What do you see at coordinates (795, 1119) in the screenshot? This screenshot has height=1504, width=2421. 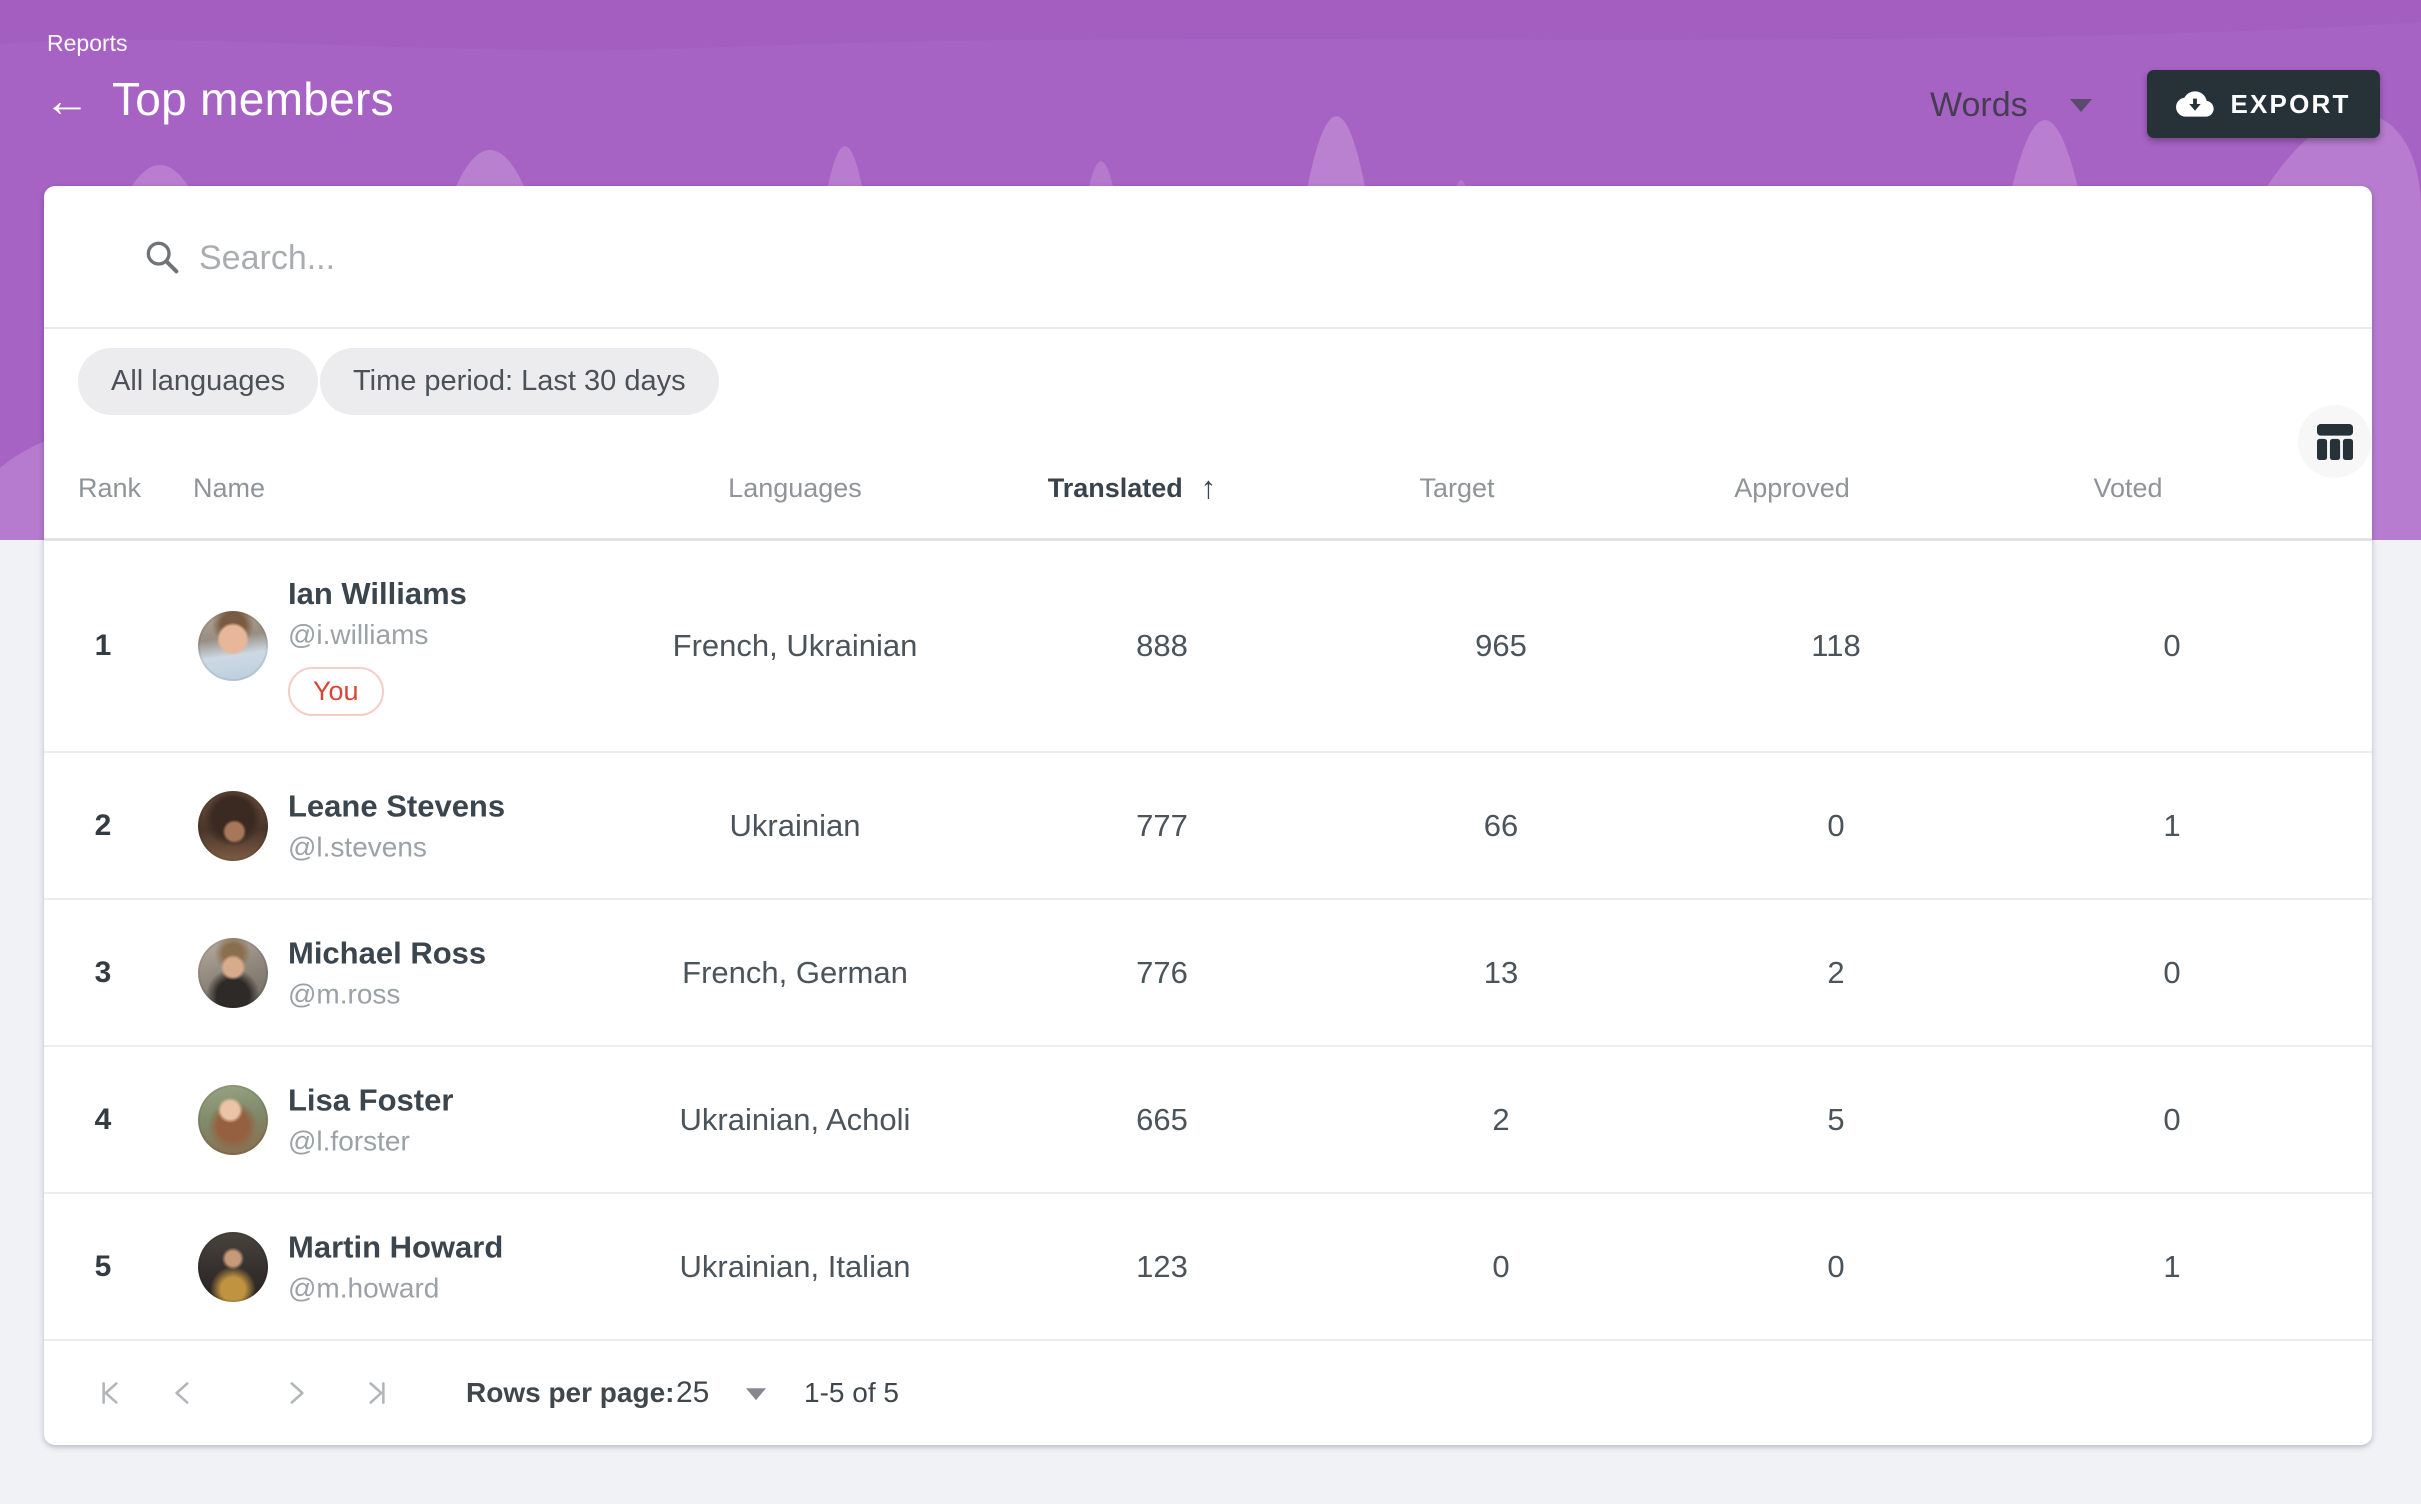 I see `languages-value: Ukrainian, Acholi` at bounding box center [795, 1119].